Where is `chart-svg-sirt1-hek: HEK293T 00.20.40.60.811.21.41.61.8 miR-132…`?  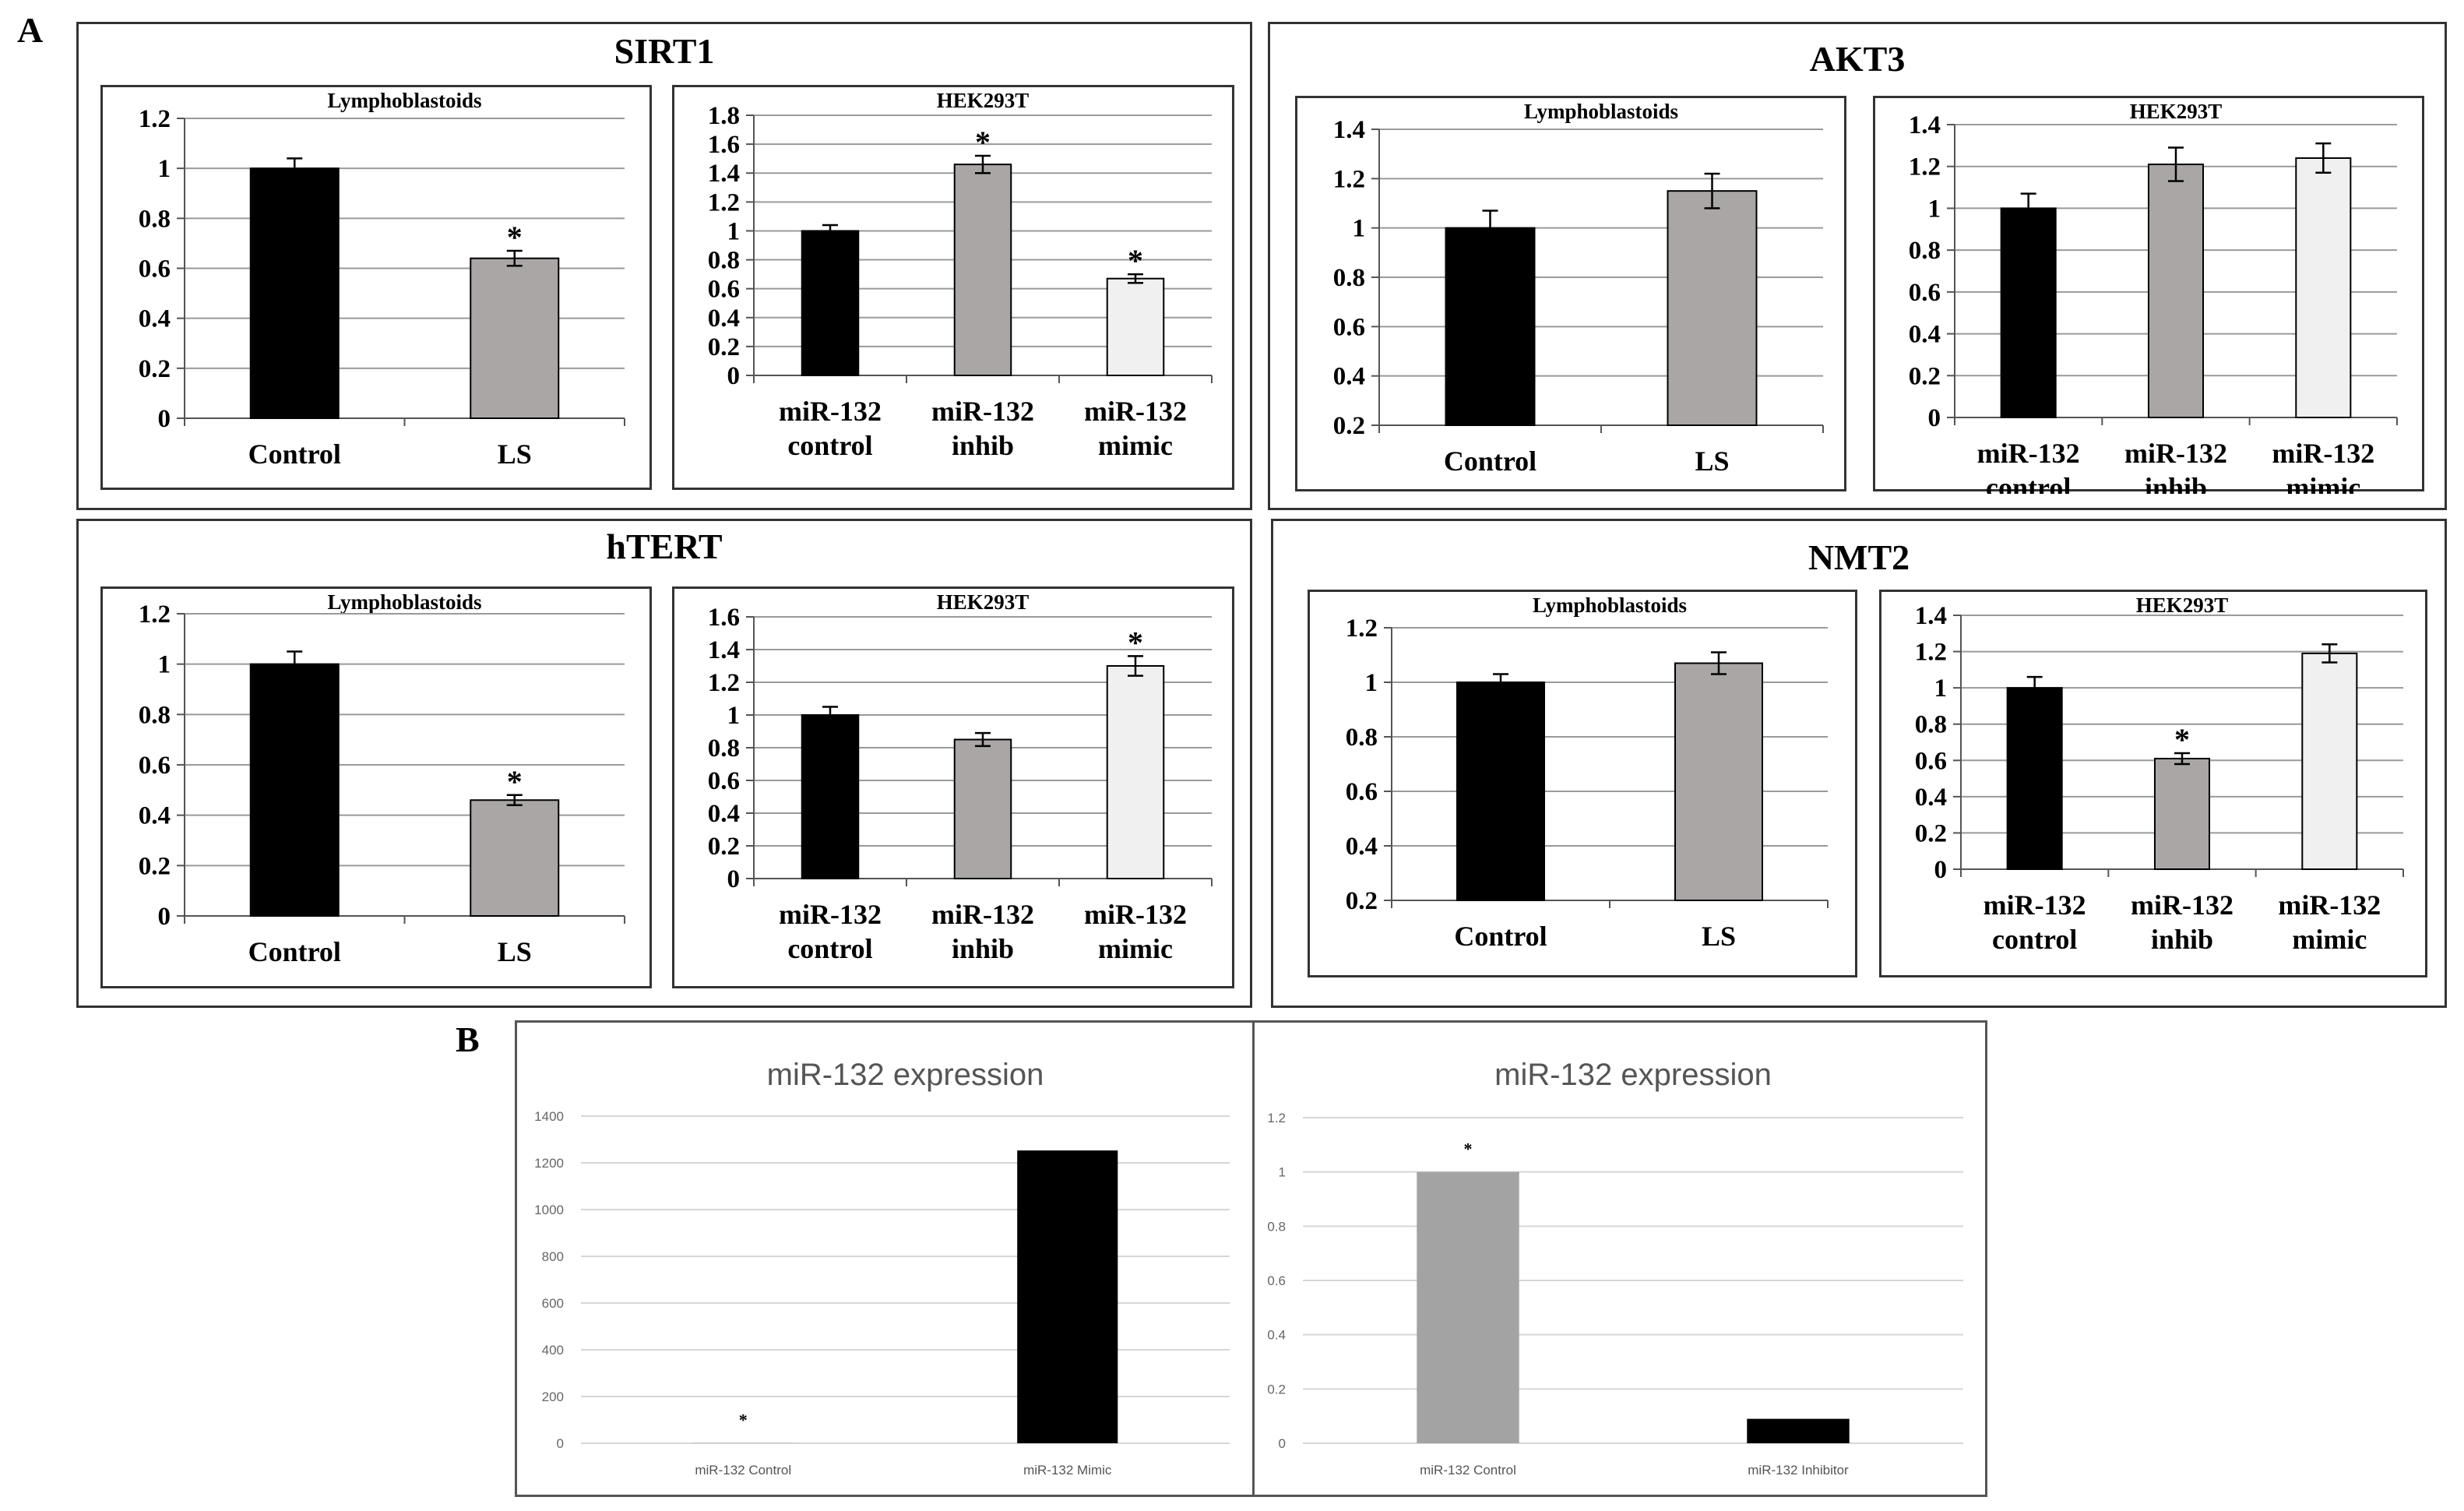
chart-svg-sirt1-hek: HEK293T 00.20.40.60.811.21.41.61.8 miR-132… is located at coordinates (960, 275).